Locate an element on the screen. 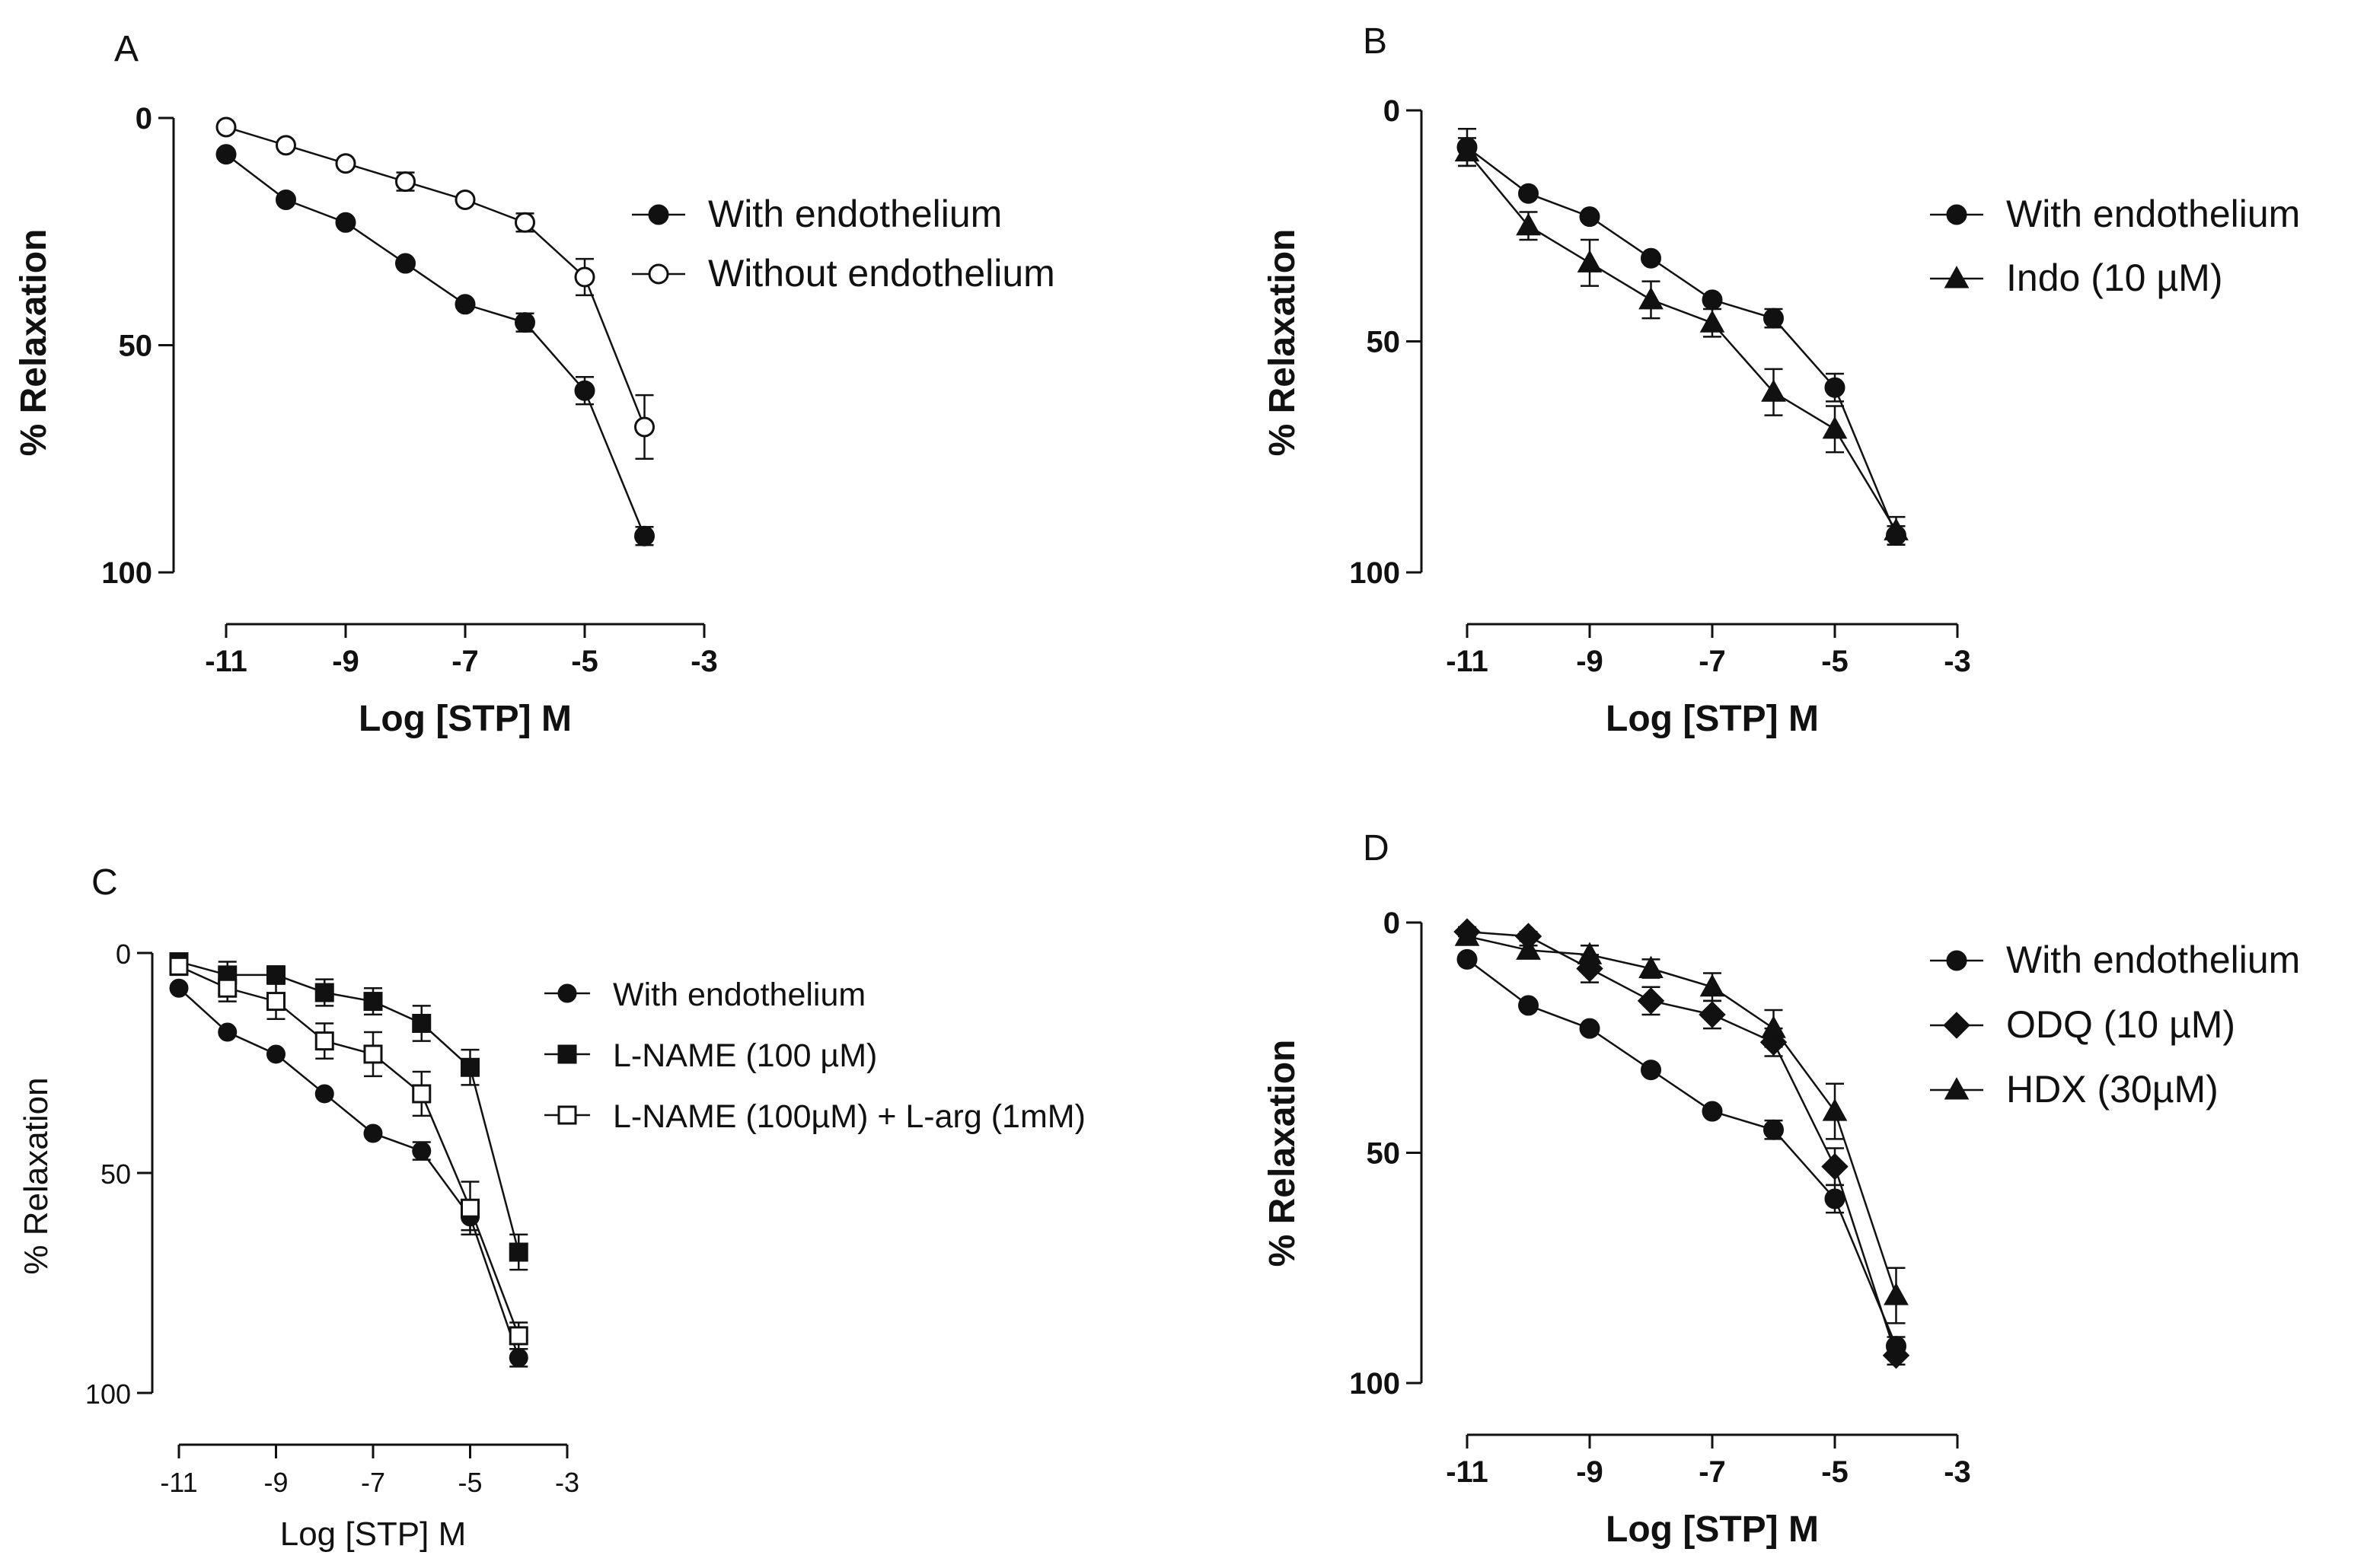 This screenshot has height=1568, width=2367. legend-label: L-NAME (100µM) + L-arg (1mM) is located at coordinates (850, 1116).